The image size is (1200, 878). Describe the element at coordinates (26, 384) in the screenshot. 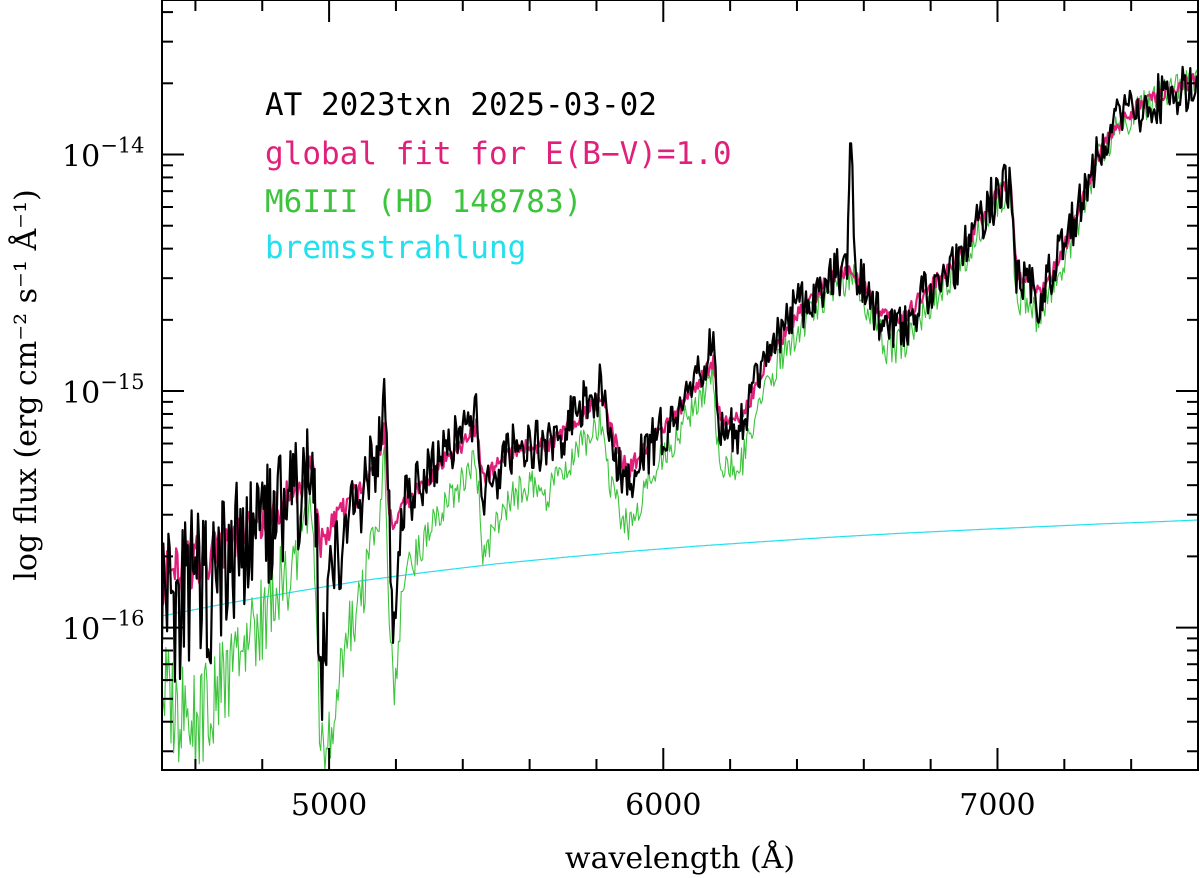

I see `y-axis-title: log flux (erg cm⁻² s⁻¹ Å⁻¹)` at that location.